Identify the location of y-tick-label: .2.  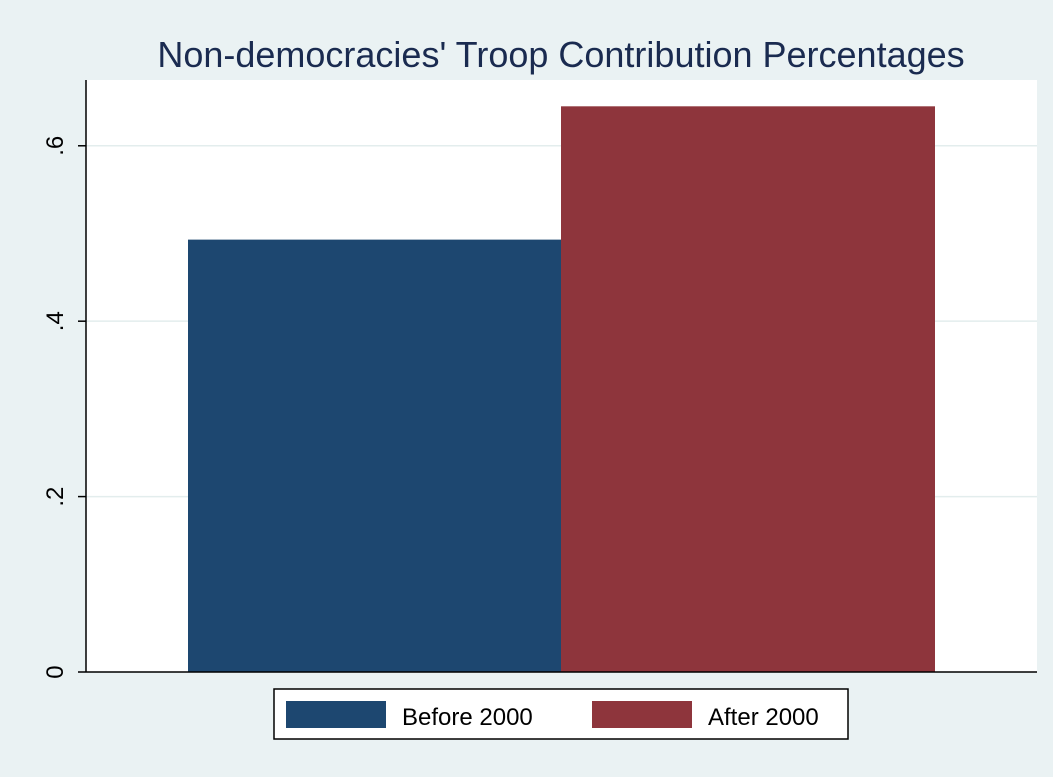
(55, 497).